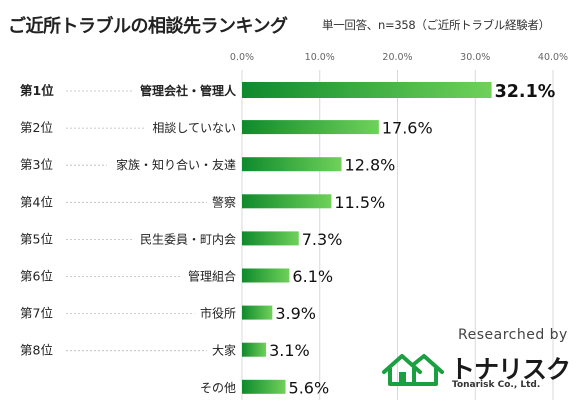 This screenshot has width=580, height=408. What do you see at coordinates (312, 276) in the screenshot?
I see `value-label: 6.1%` at bounding box center [312, 276].